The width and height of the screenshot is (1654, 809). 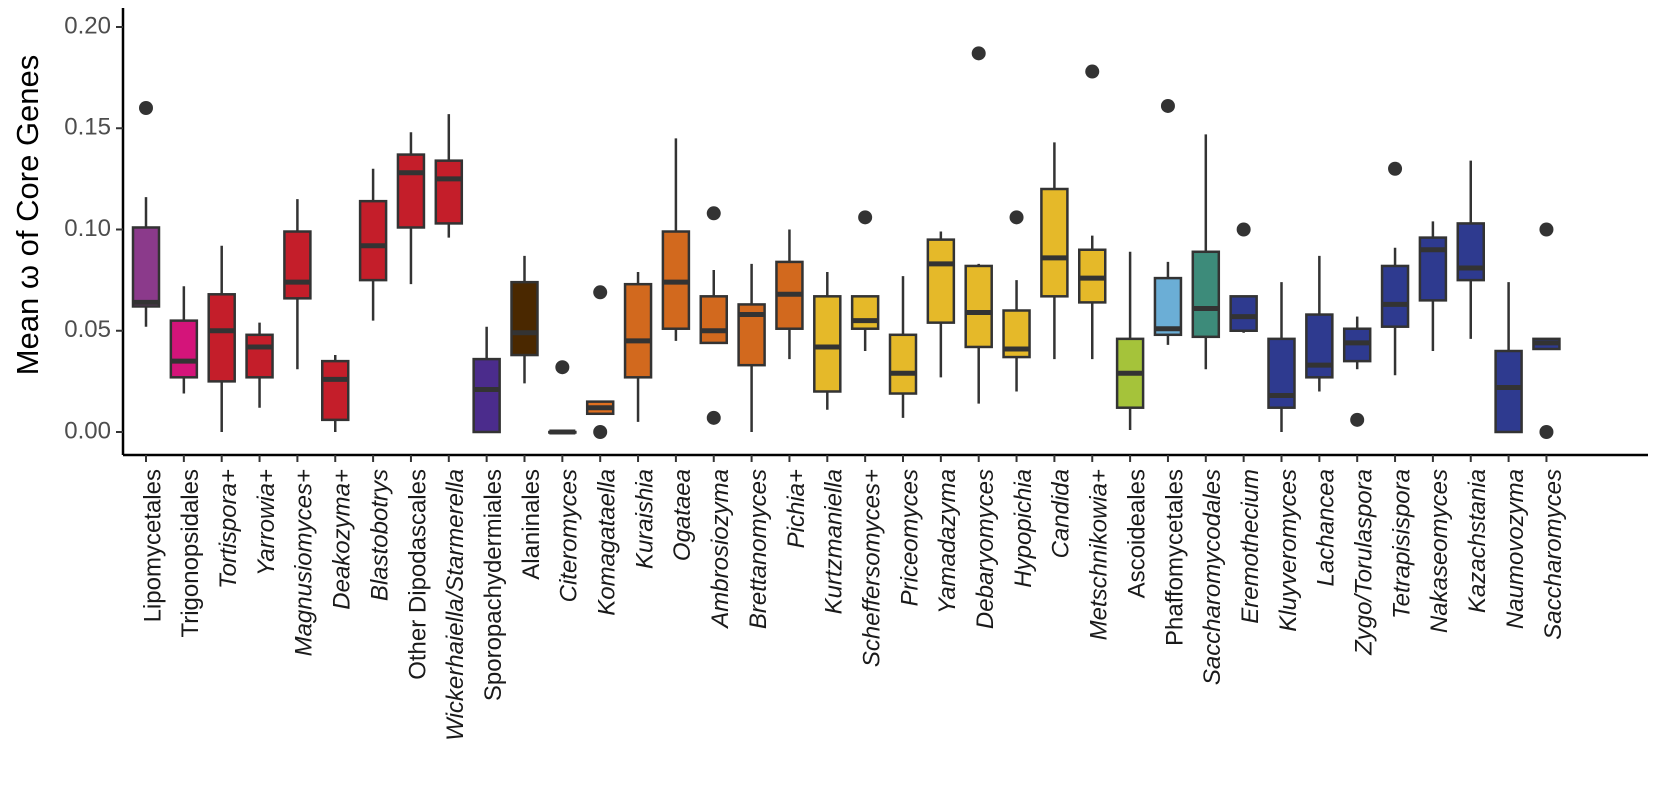 I want to click on category-label: Ogataea, so click(x=682, y=515).